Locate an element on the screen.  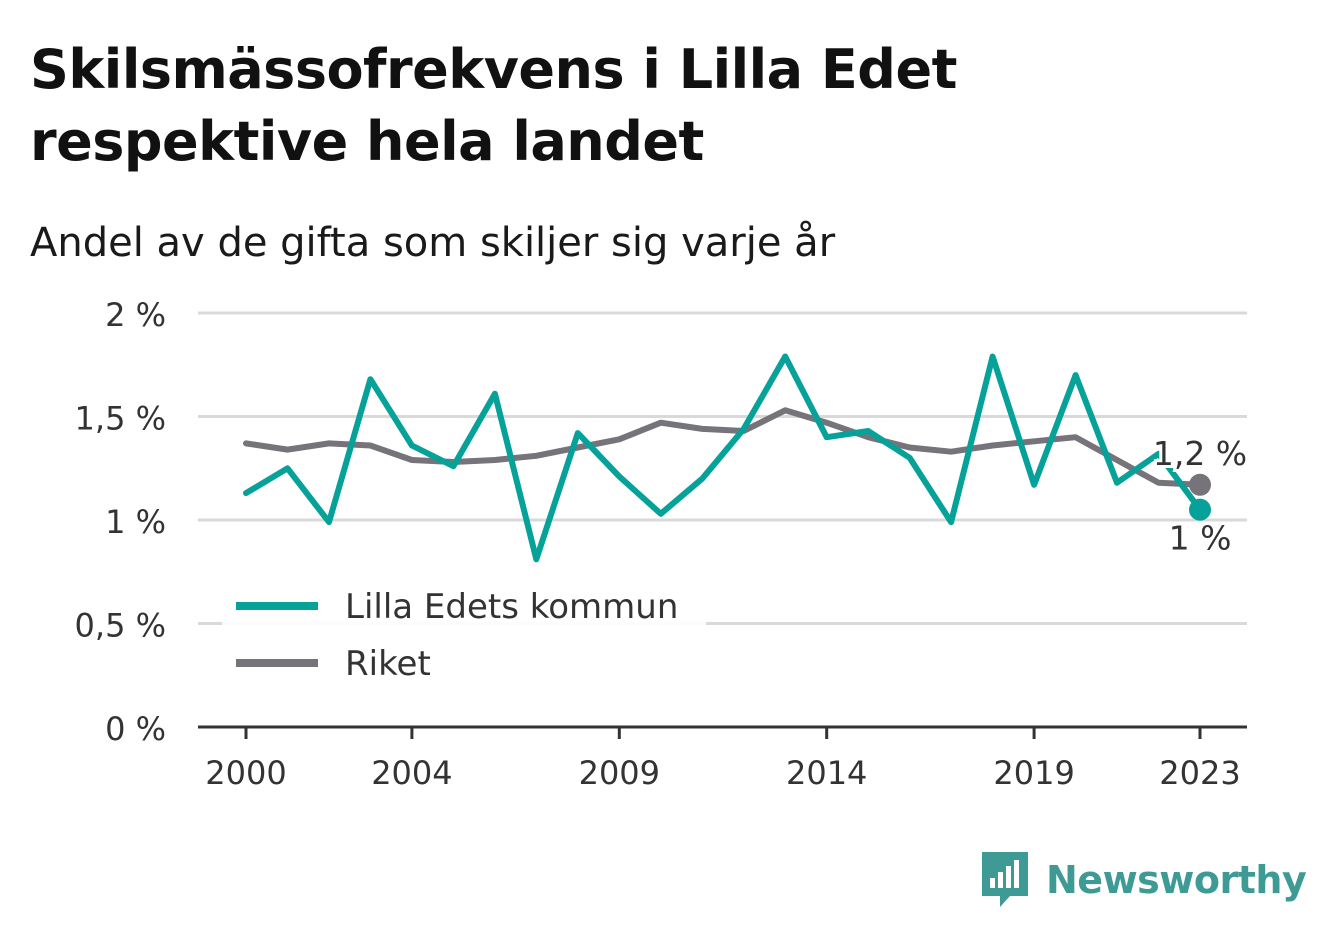
y-tick-label: 1,5 % is located at coordinates (120, 419).